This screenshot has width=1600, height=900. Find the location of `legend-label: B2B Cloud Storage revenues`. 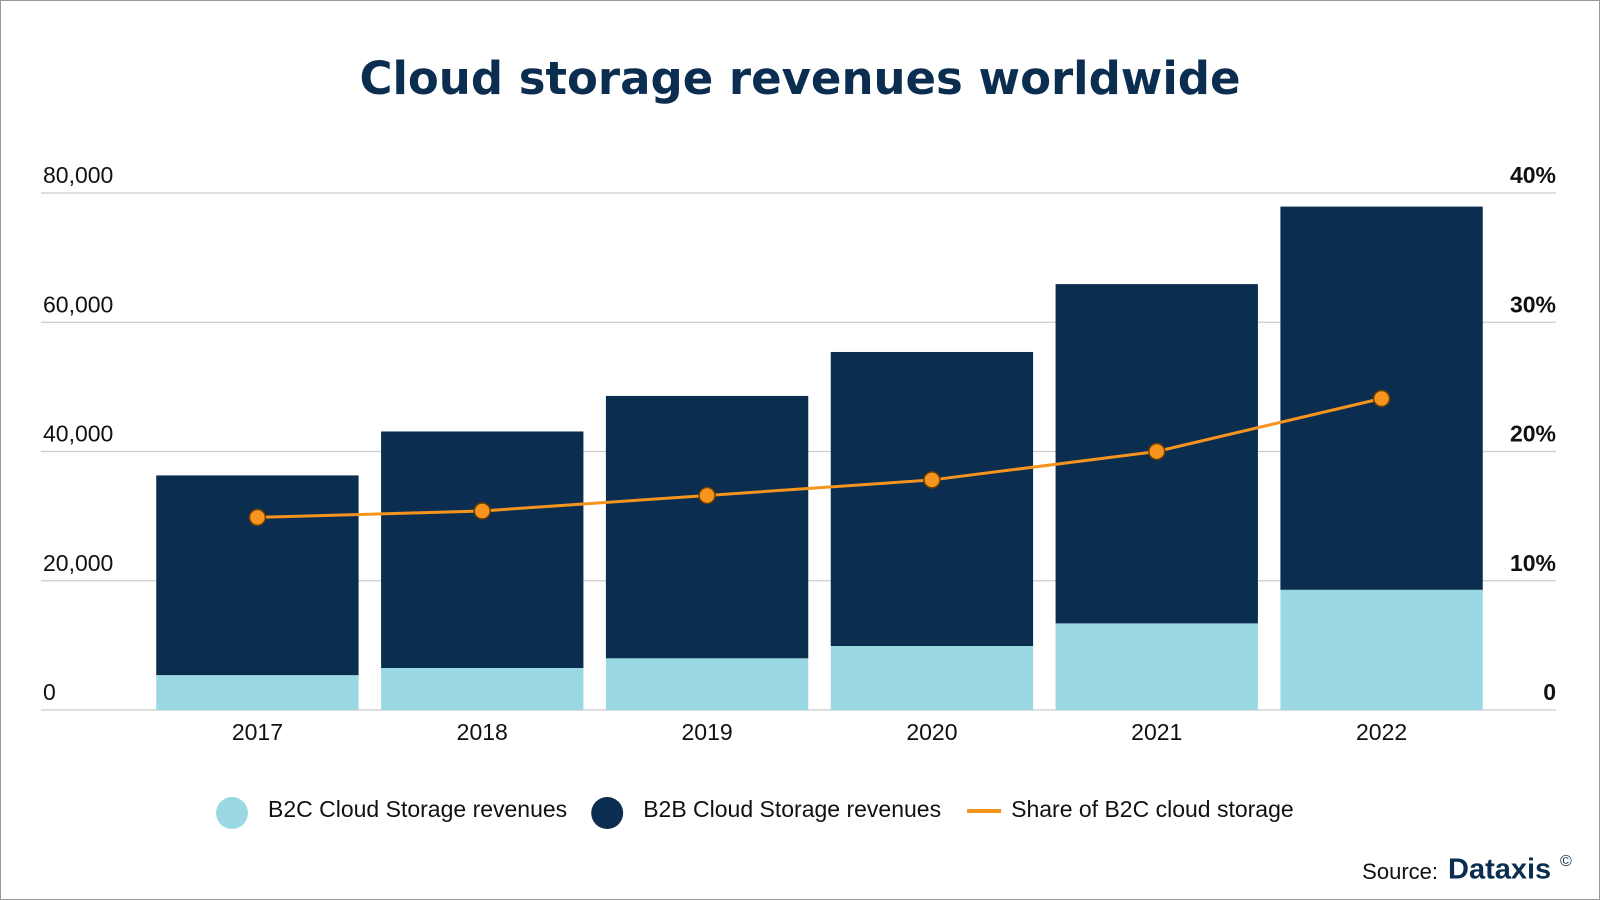

legend-label: B2B Cloud Storage revenues is located at coordinates (792, 809).